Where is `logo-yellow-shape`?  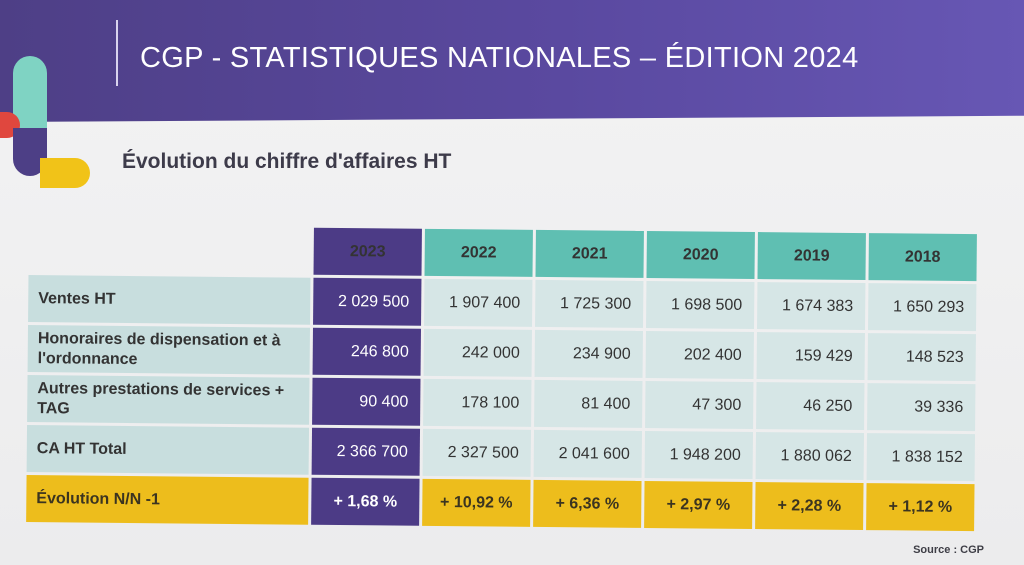 logo-yellow-shape is located at coordinates (65, 173).